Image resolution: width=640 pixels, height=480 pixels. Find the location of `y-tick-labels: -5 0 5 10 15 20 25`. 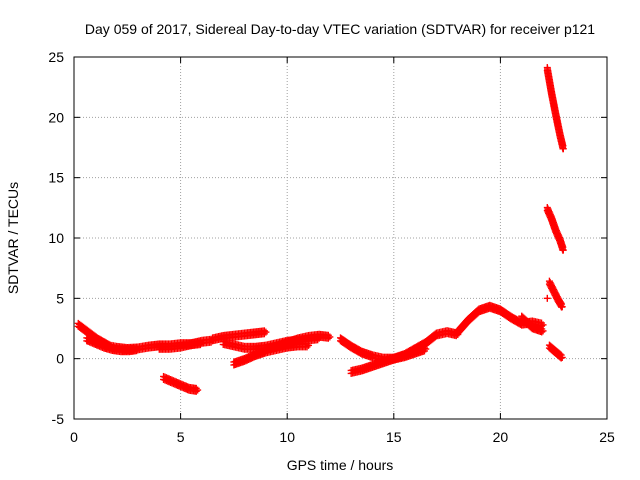

y-tick-labels: -5 0 5 10 15 20 25 is located at coordinates (56, 238).